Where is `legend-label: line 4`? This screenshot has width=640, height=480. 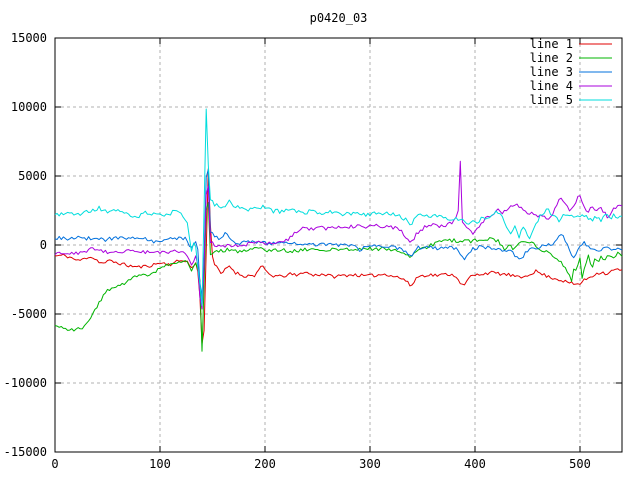 legend-label: line 4 is located at coordinates (551, 86).